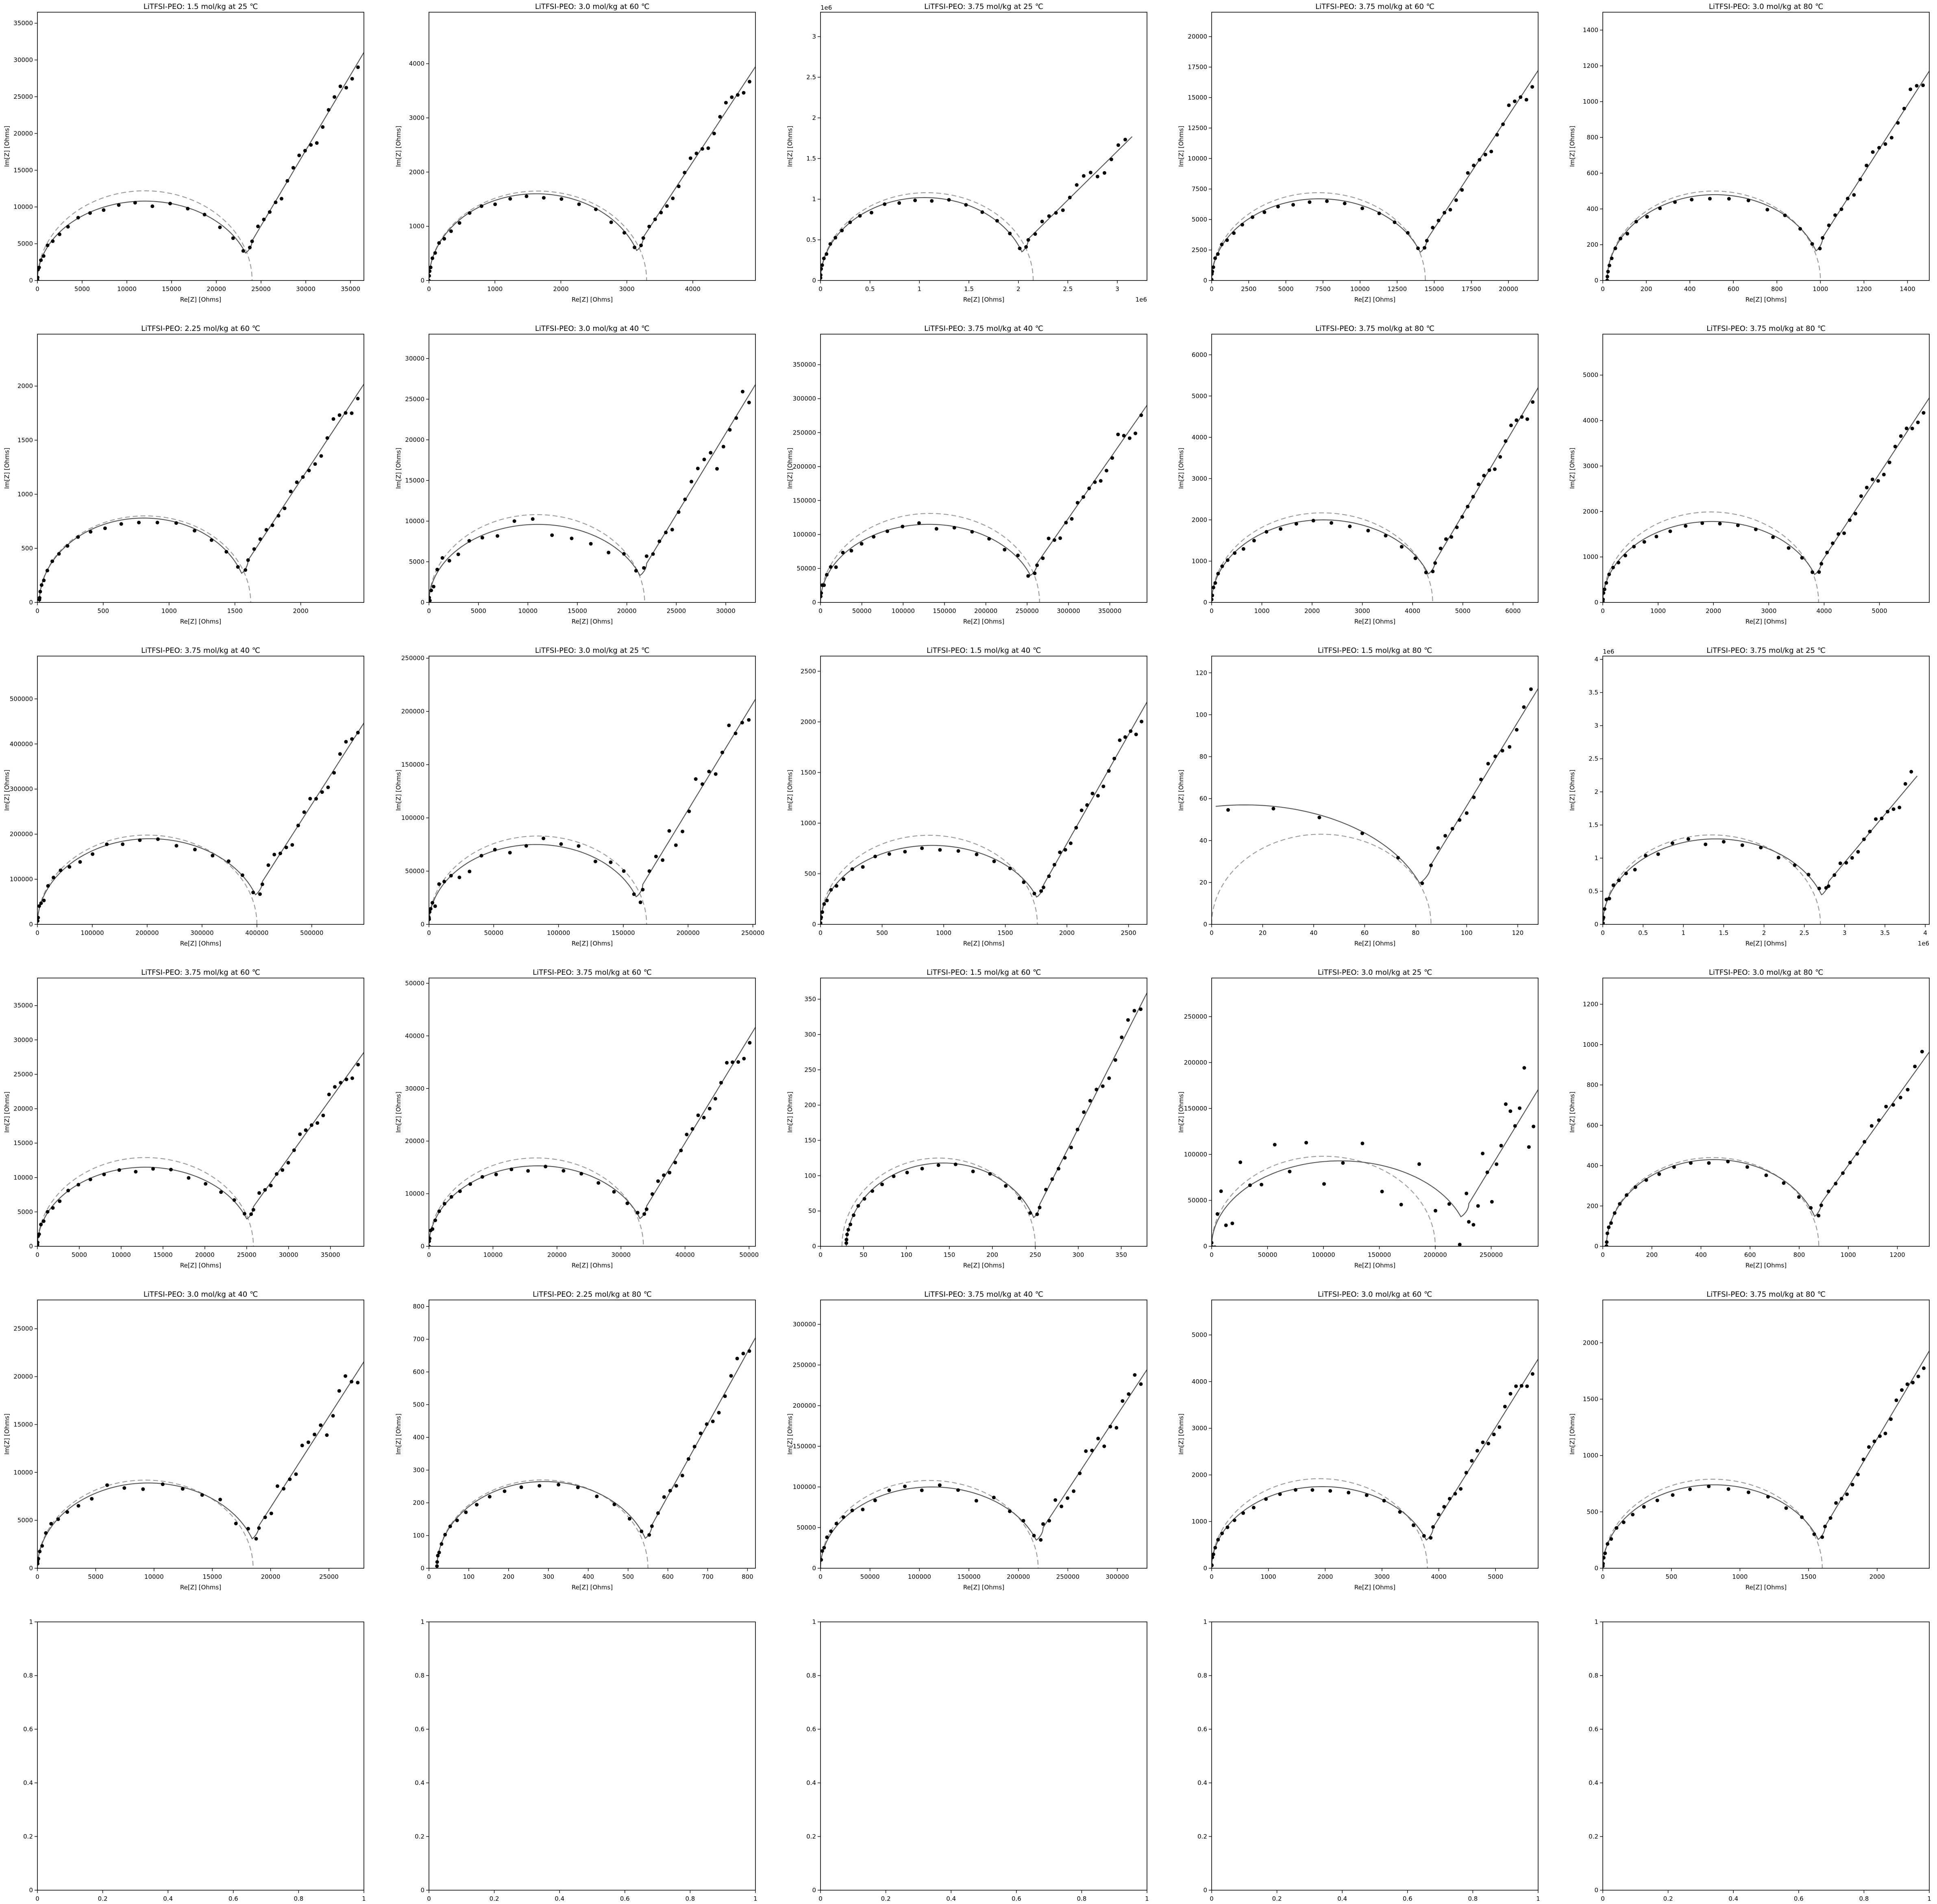 This screenshot has width=1937, height=1904. What do you see at coordinates (1764, 933) in the screenshot?
I see `x-tick-label: 2` at bounding box center [1764, 933].